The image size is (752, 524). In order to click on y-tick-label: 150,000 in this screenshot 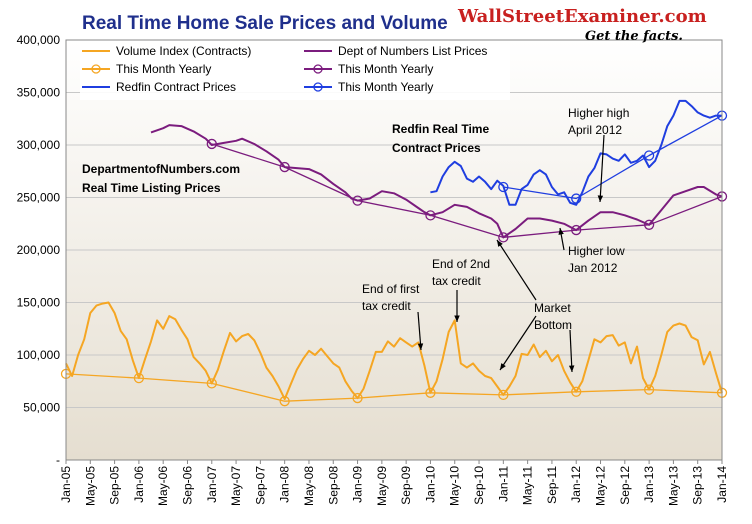, I will do `click(39, 303)`.